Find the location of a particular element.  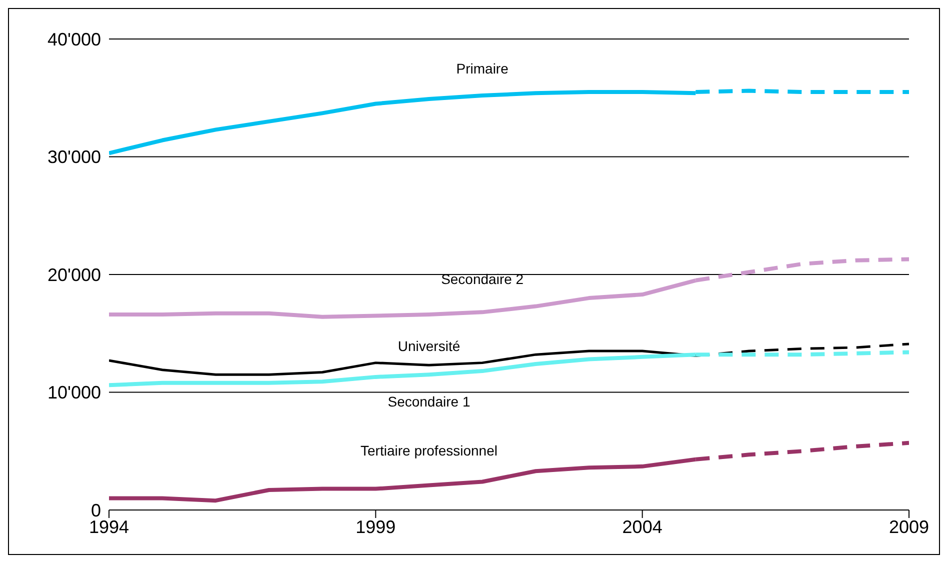

y-tick-label: 10'000 is located at coordinates (74, 392).